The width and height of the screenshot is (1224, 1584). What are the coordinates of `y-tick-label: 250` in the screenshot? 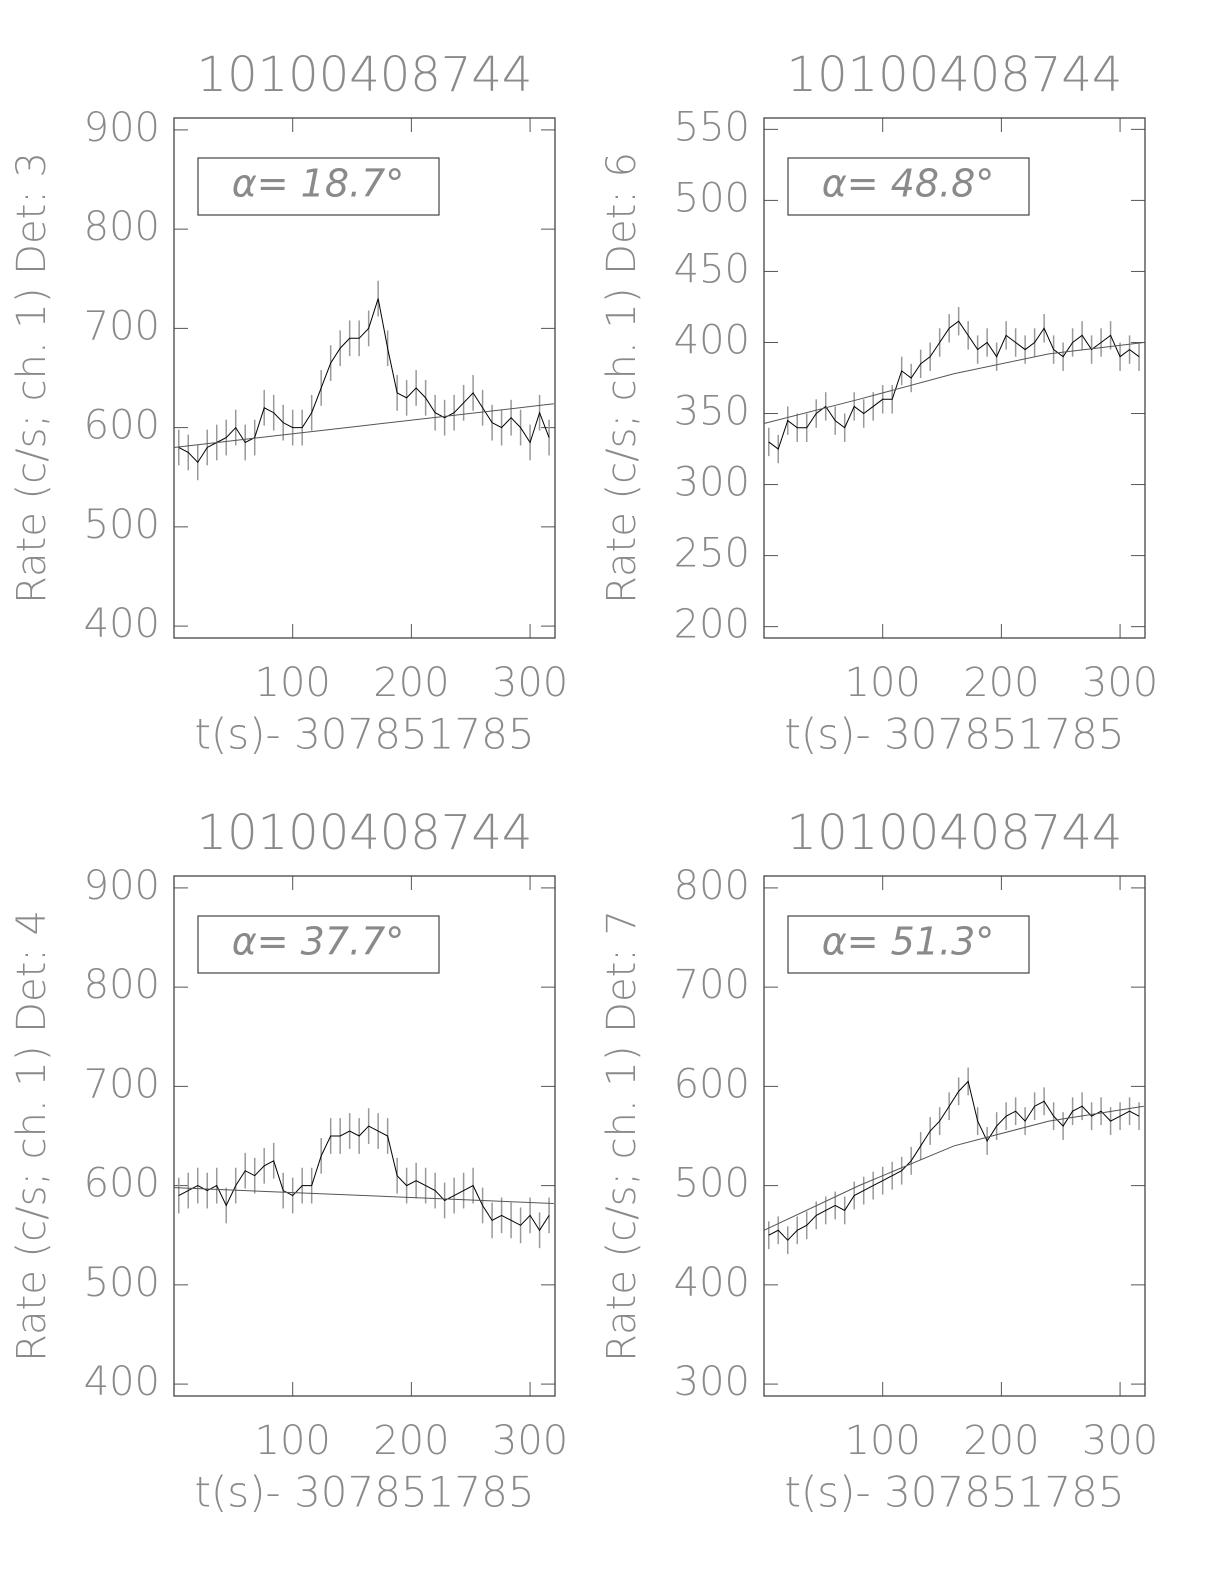 It's located at (712, 554).